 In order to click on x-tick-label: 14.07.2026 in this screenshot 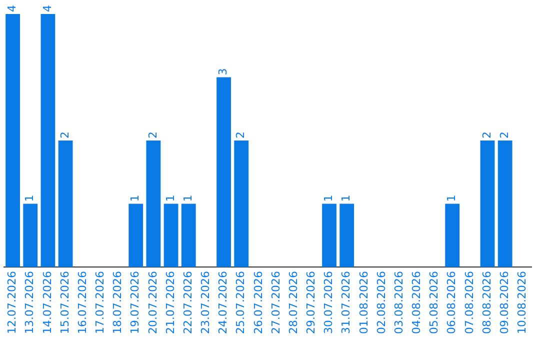, I will do `click(47, 302)`.